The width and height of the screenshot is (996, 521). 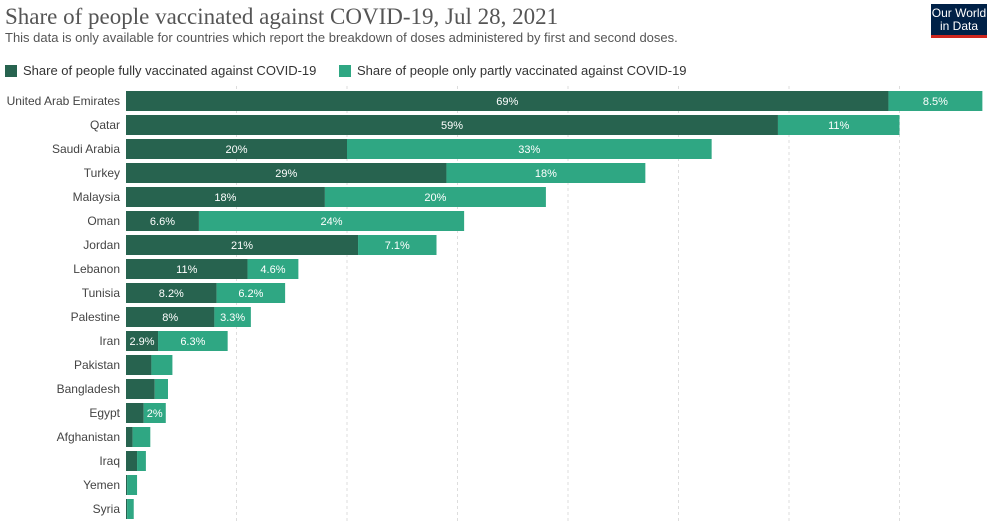 I want to click on bar-value-label: 6.3%, so click(x=192, y=342).